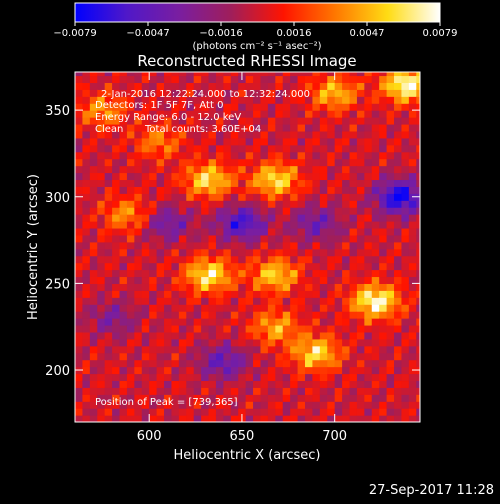 The width and height of the screenshot is (500, 504). What do you see at coordinates (257, 12) in the screenshot?
I see `colorbar-gradient` at bounding box center [257, 12].